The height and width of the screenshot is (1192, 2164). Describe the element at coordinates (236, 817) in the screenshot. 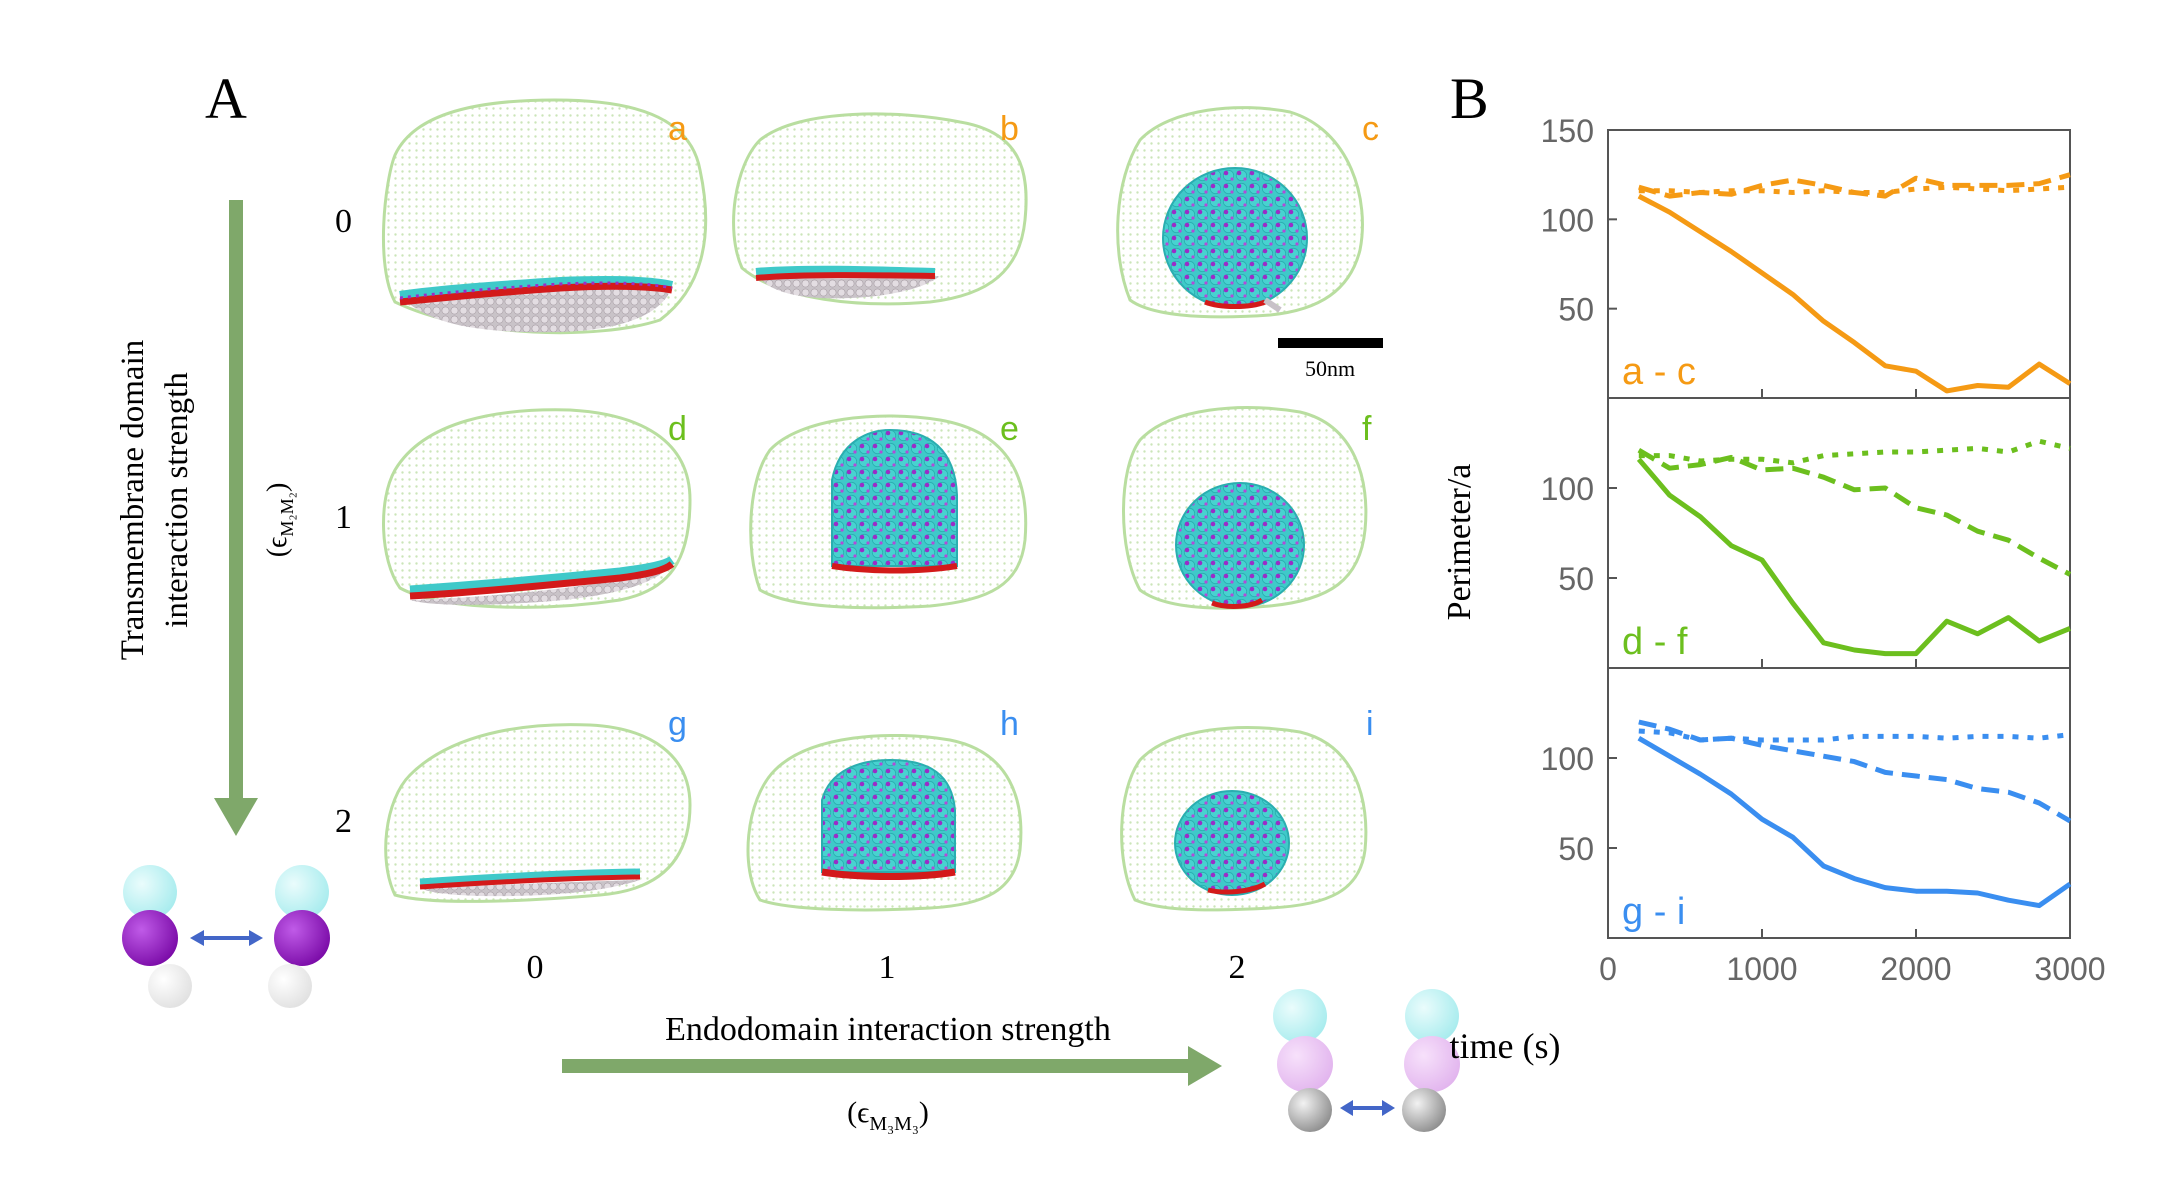

I see `vertical-arrow-head` at that location.